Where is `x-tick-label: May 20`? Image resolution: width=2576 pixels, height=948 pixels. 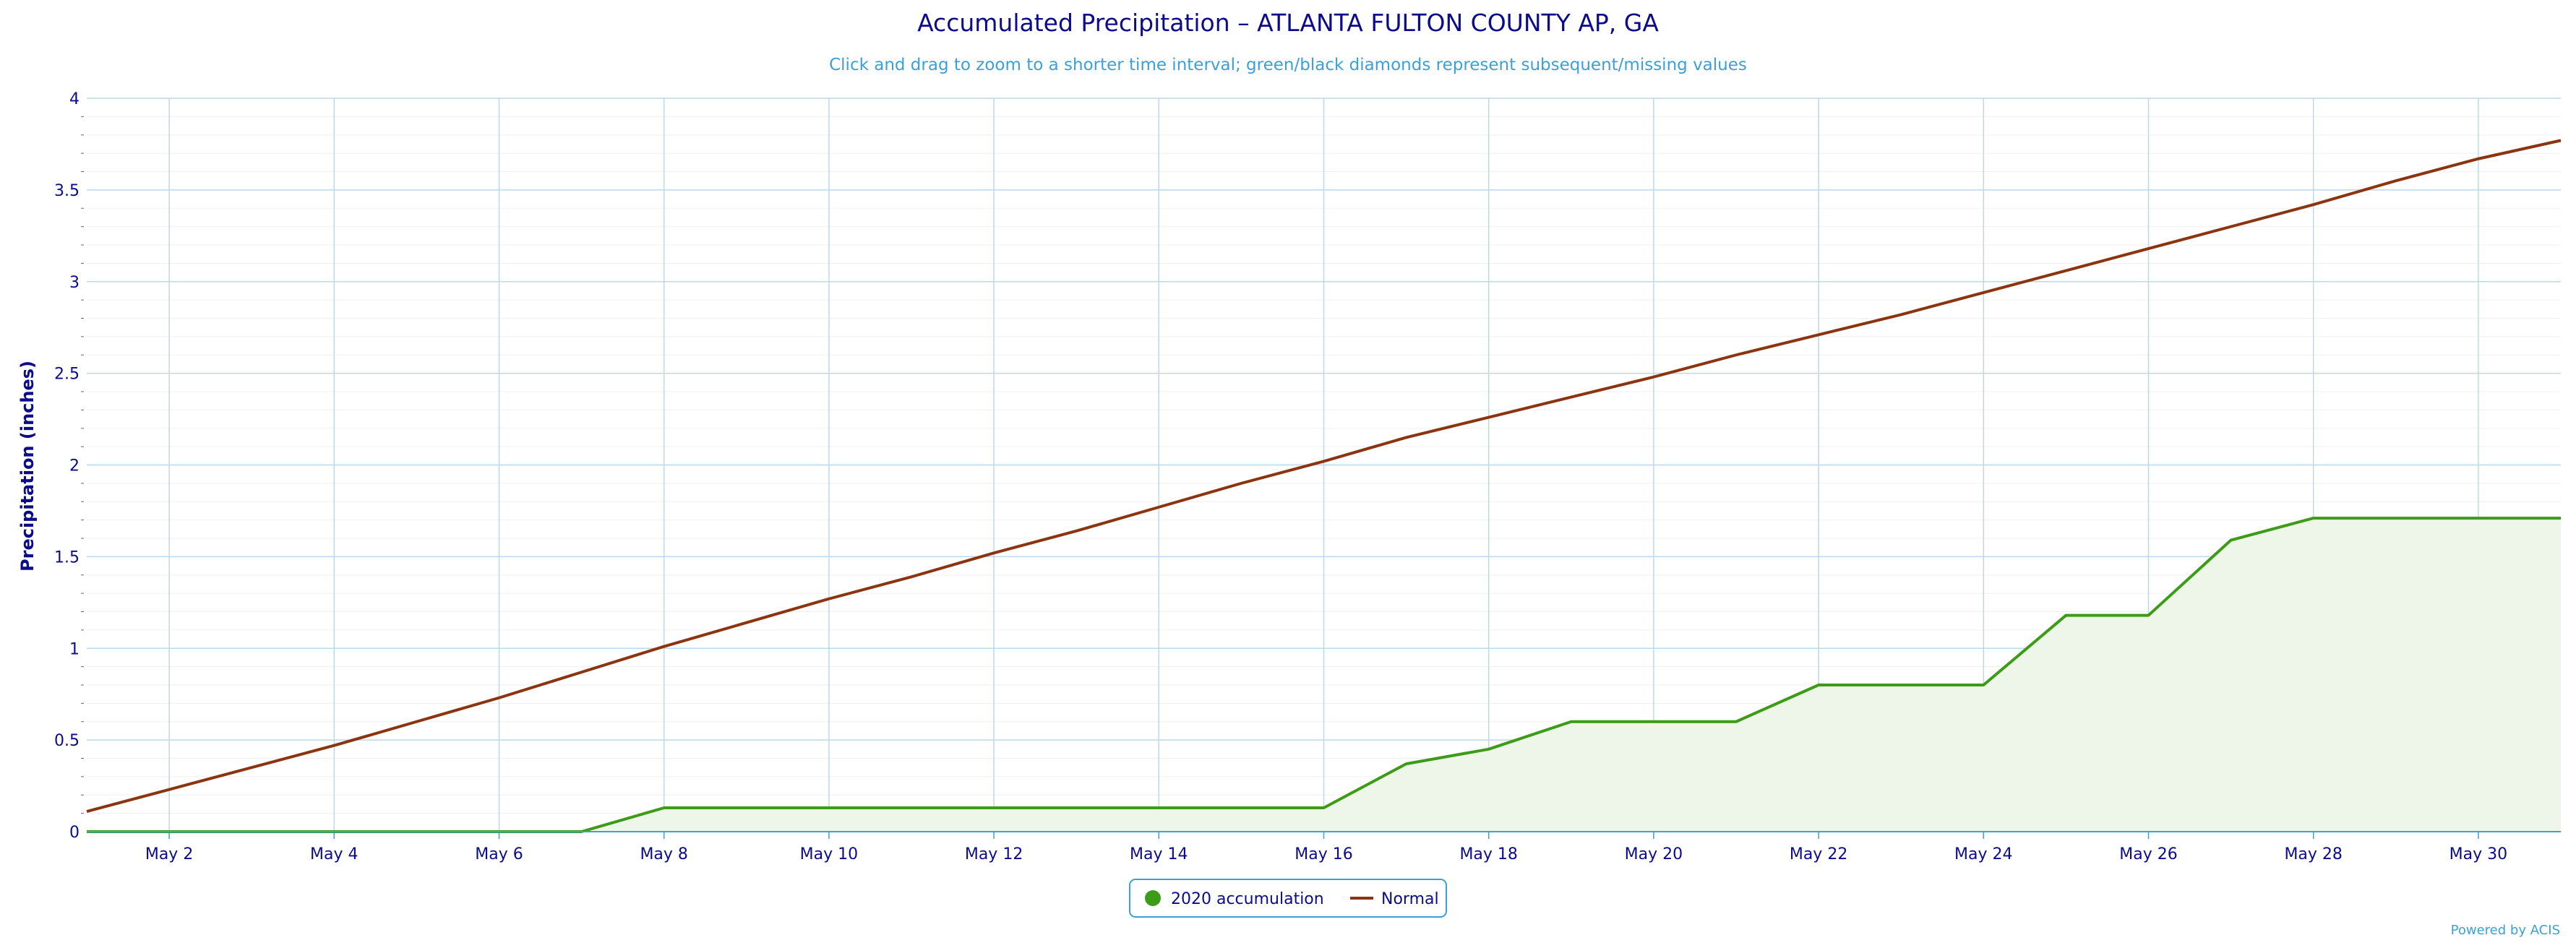
x-tick-label: May 20 is located at coordinates (1654, 854).